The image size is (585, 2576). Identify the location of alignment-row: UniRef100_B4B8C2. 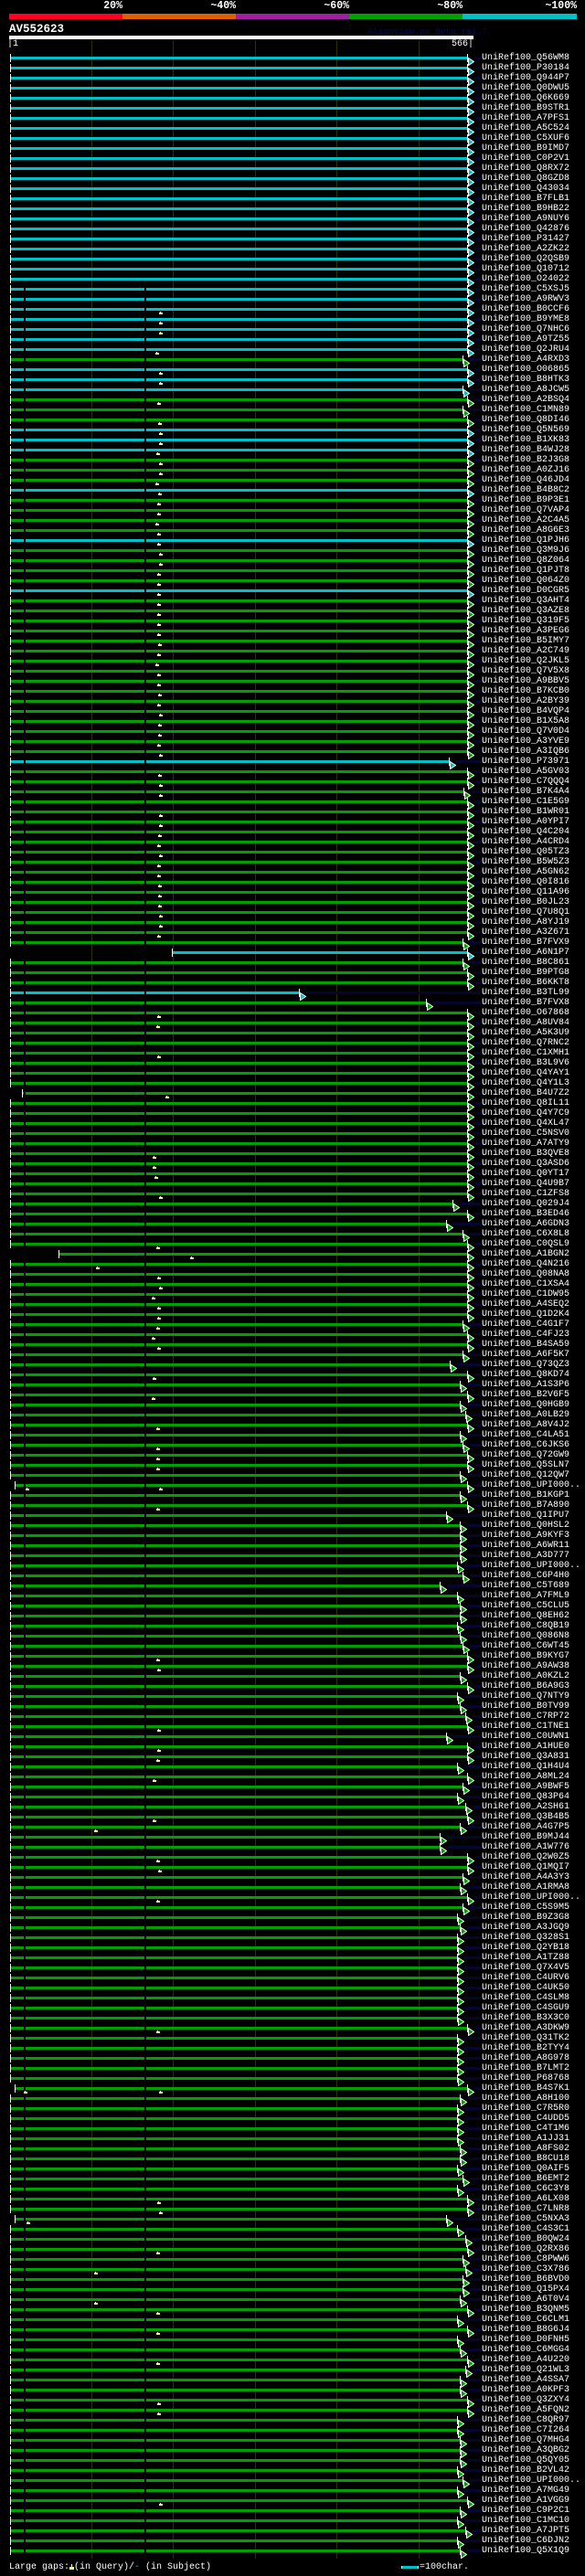
(293, 492).